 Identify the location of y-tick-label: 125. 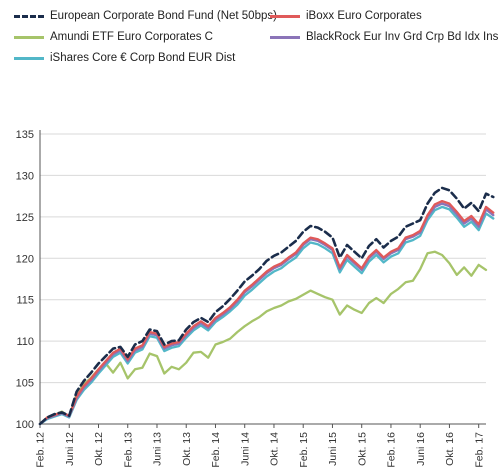
(25, 218).